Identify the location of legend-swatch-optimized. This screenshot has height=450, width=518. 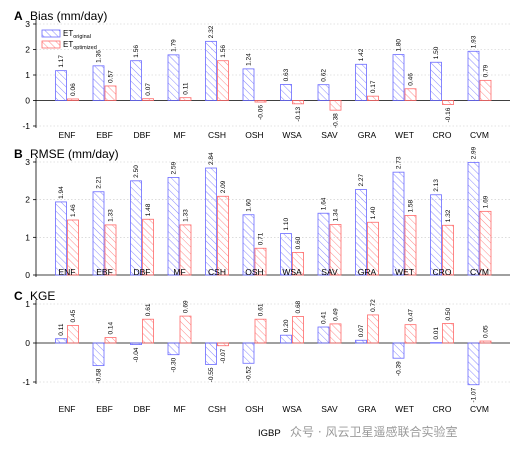
(51, 44).